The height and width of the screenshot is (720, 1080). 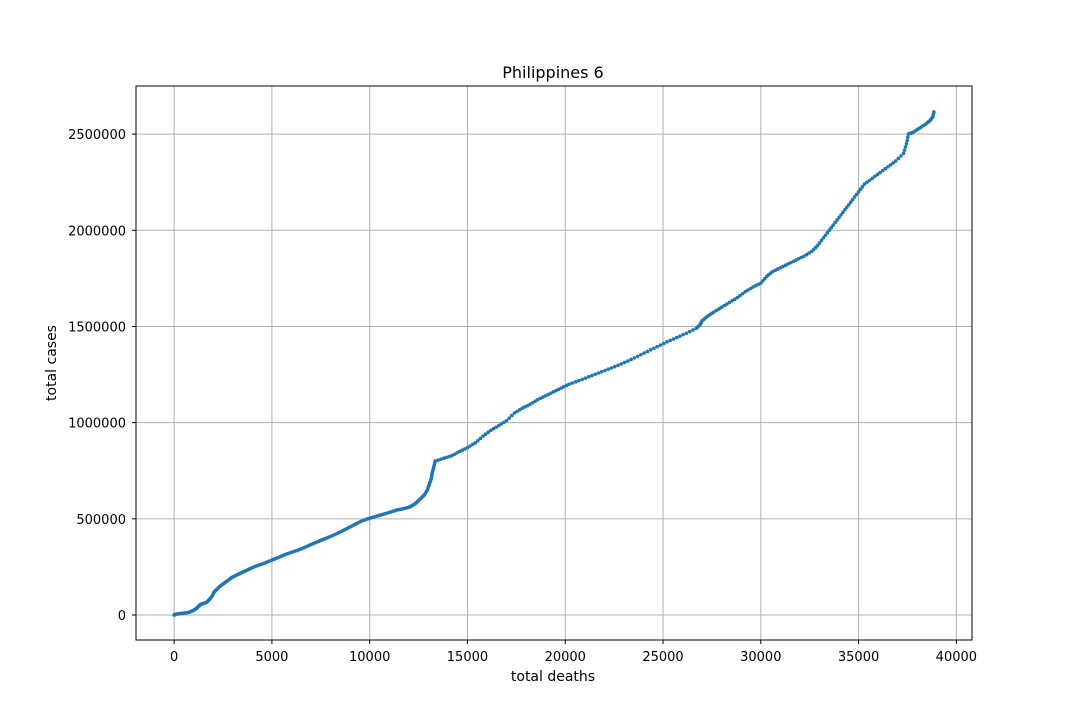 What do you see at coordinates (467, 657) in the screenshot?
I see `x-tick-label: 15000` at bounding box center [467, 657].